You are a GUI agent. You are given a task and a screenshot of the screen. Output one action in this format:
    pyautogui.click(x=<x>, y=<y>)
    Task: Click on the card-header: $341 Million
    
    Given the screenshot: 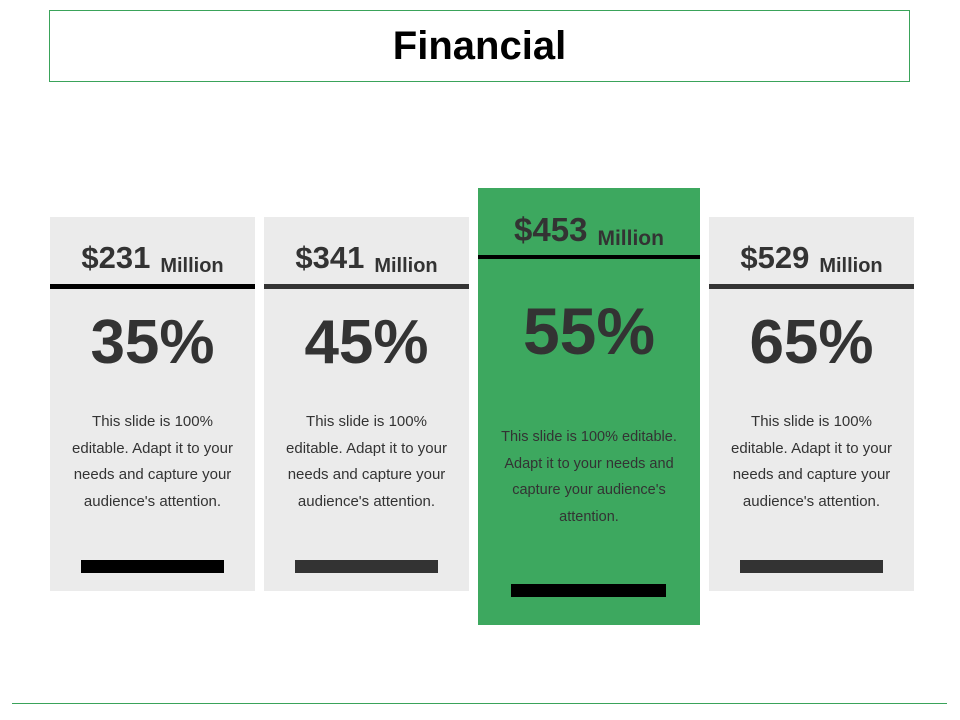 What is the action you would take?
    pyautogui.click(x=366, y=247)
    